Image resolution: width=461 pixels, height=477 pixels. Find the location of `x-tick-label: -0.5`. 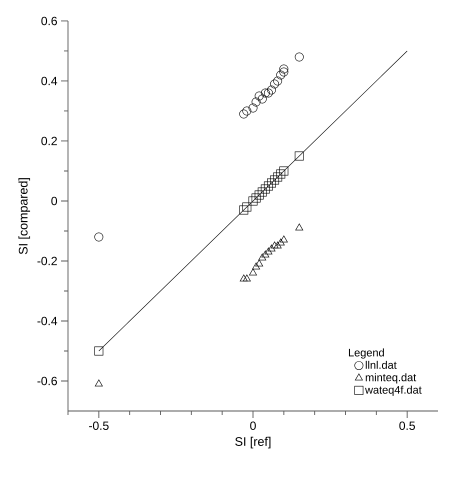

x-tick-label: -0.5 is located at coordinates (99, 426).